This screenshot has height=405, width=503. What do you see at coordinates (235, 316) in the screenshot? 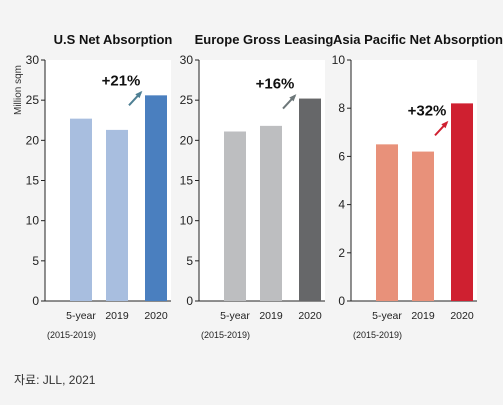
I see `x-tick-label-2-1: 5-year` at bounding box center [235, 316].